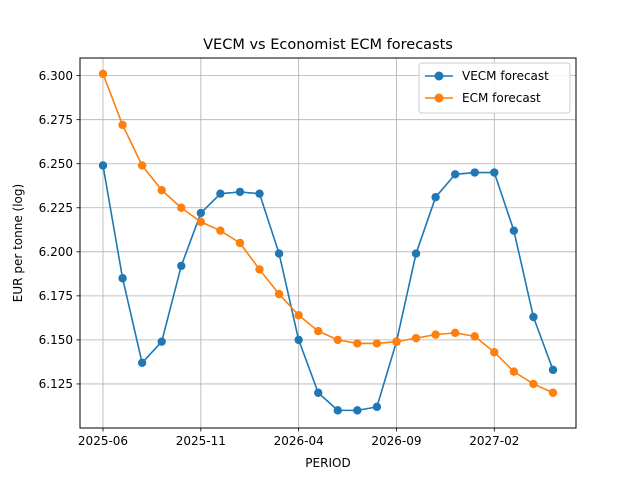 The height and width of the screenshot is (480, 640). Describe the element at coordinates (396, 441) in the screenshot. I see `x-tick-label: 2026-09` at that location.